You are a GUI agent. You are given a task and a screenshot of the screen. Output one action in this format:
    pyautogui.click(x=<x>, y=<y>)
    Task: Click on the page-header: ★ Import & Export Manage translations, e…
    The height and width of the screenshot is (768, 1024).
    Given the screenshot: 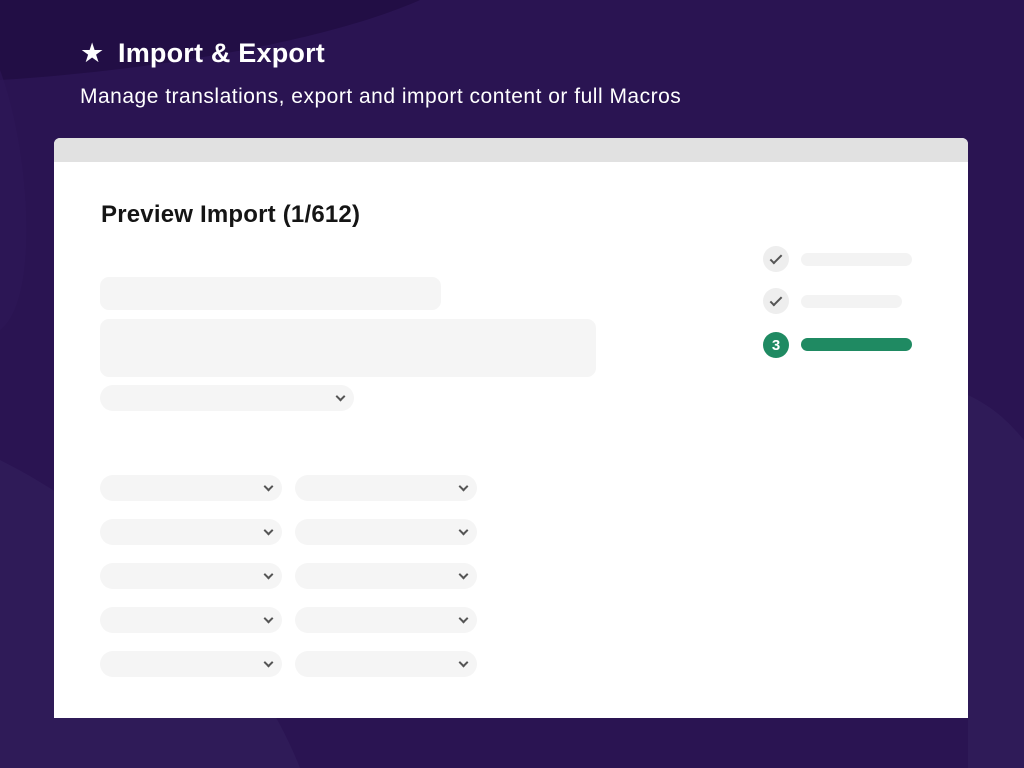 What is the action you would take?
    pyautogui.click(x=380, y=73)
    